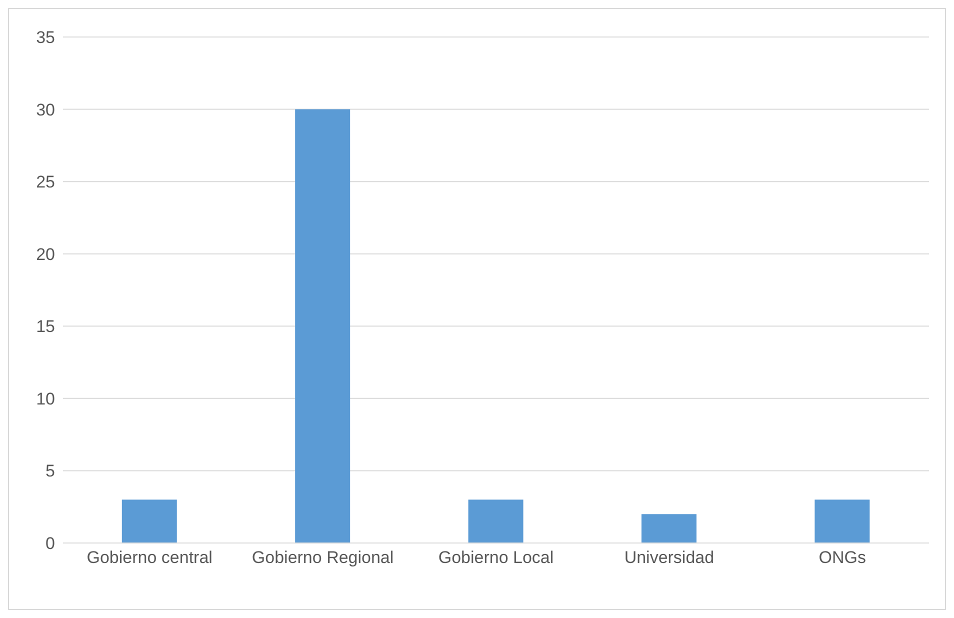 The image size is (954, 618). What do you see at coordinates (45, 254) in the screenshot?
I see `y-tick-label: 20` at bounding box center [45, 254].